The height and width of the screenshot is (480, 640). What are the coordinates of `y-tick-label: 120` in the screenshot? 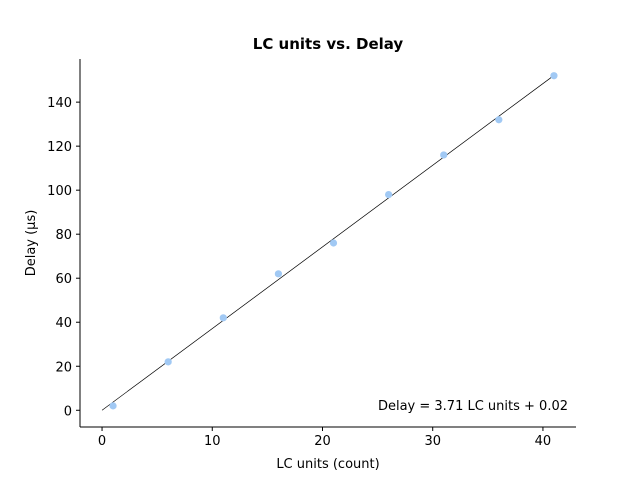 It's located at (59, 147).